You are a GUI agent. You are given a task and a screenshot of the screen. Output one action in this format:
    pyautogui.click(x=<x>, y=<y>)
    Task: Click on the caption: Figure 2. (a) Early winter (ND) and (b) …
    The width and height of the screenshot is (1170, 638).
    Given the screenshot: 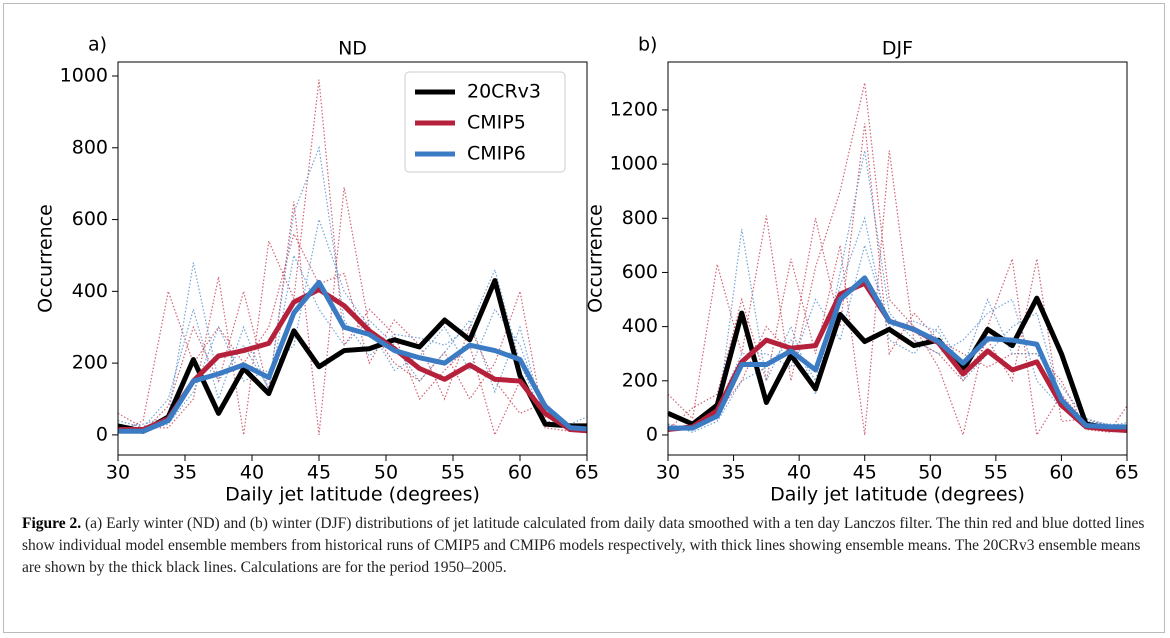 What is the action you would take?
    pyautogui.click(x=584, y=546)
    